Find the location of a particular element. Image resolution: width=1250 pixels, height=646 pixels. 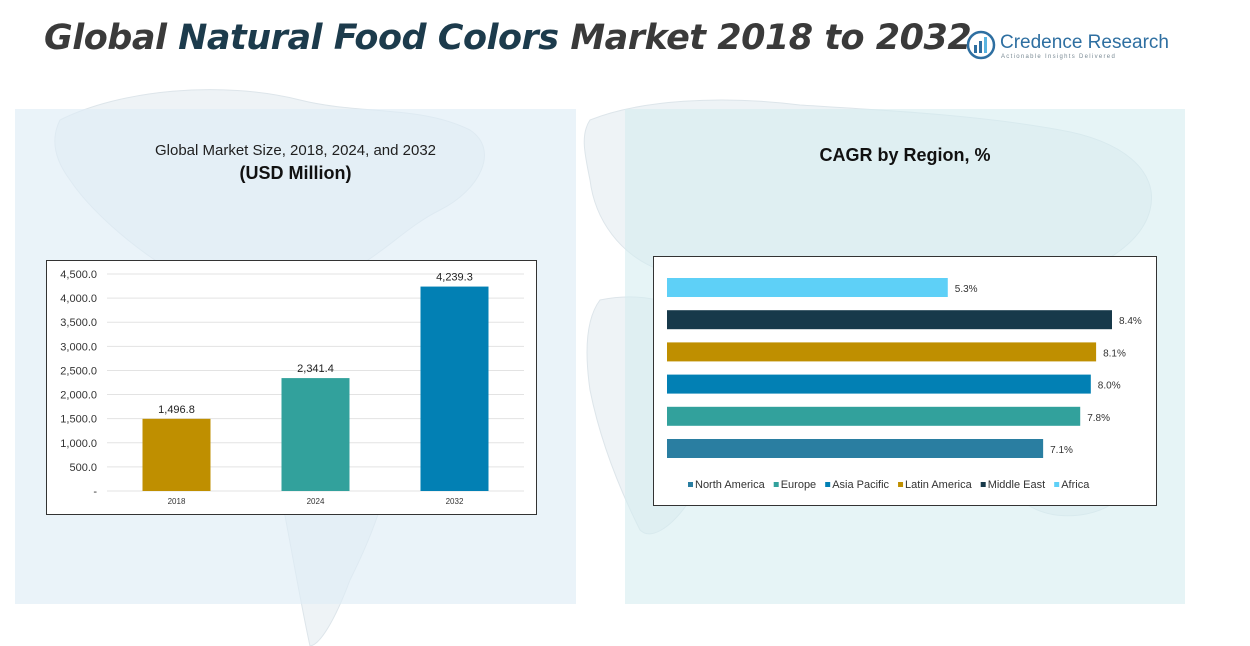

legend-label: Asia Pacific is located at coordinates (860, 485).